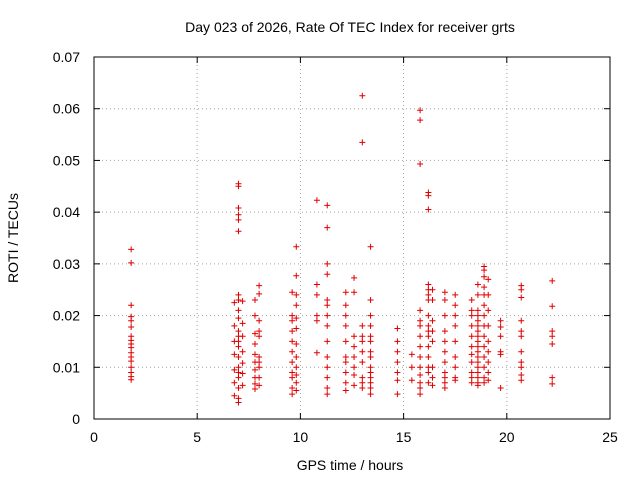 Image resolution: width=640 pixels, height=480 pixels. Describe the element at coordinates (404, 437) in the screenshot. I see `x-tick-label: 15` at that location.